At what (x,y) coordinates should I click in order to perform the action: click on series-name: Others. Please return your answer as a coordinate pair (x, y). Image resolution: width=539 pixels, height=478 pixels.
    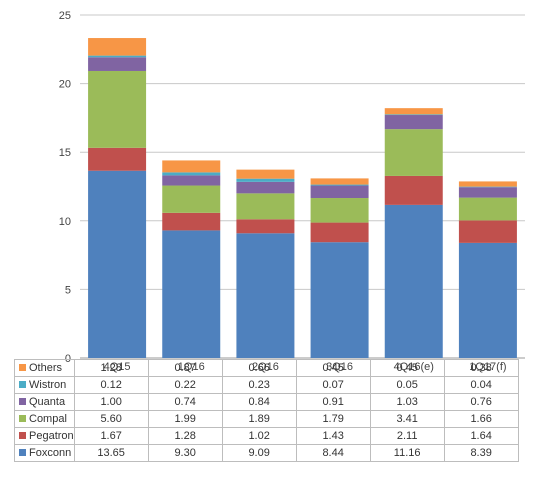
    Looking at the image, I should click on (46, 368).